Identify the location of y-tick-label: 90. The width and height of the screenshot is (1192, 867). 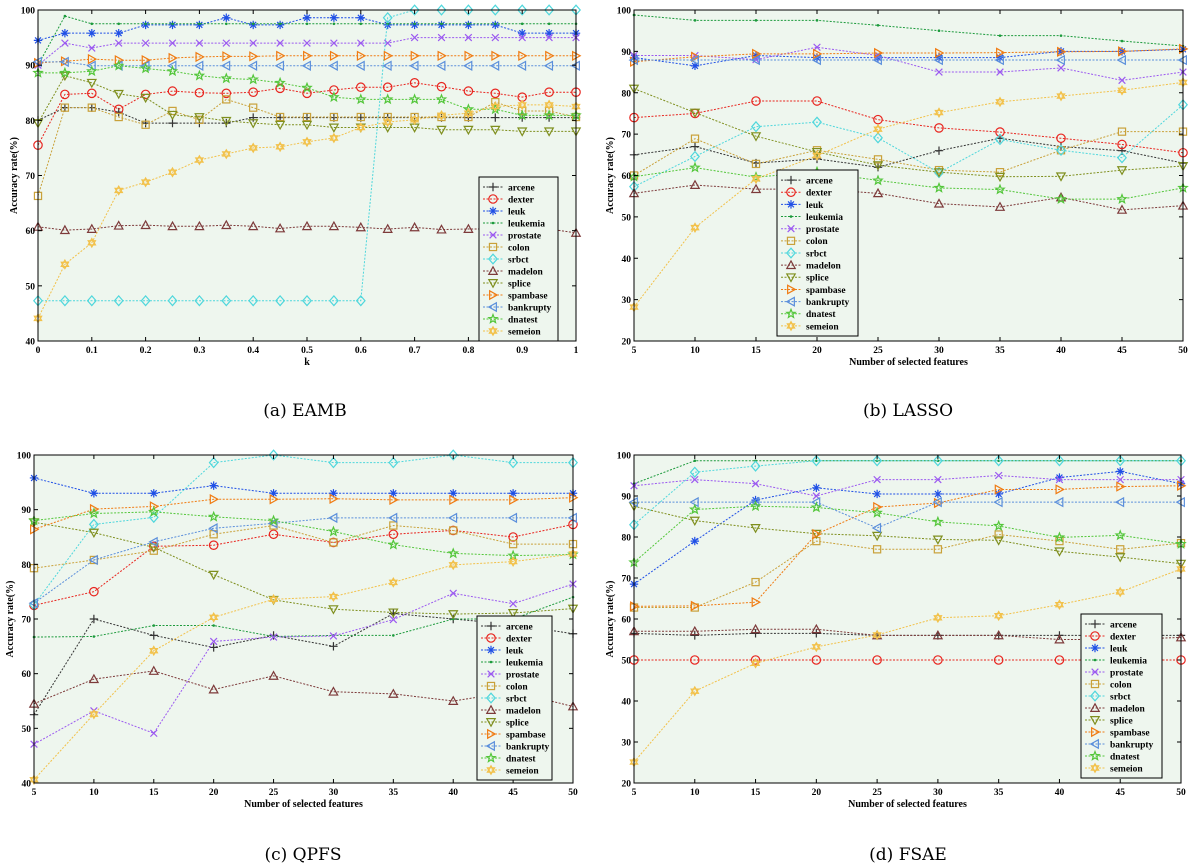
(627, 498).